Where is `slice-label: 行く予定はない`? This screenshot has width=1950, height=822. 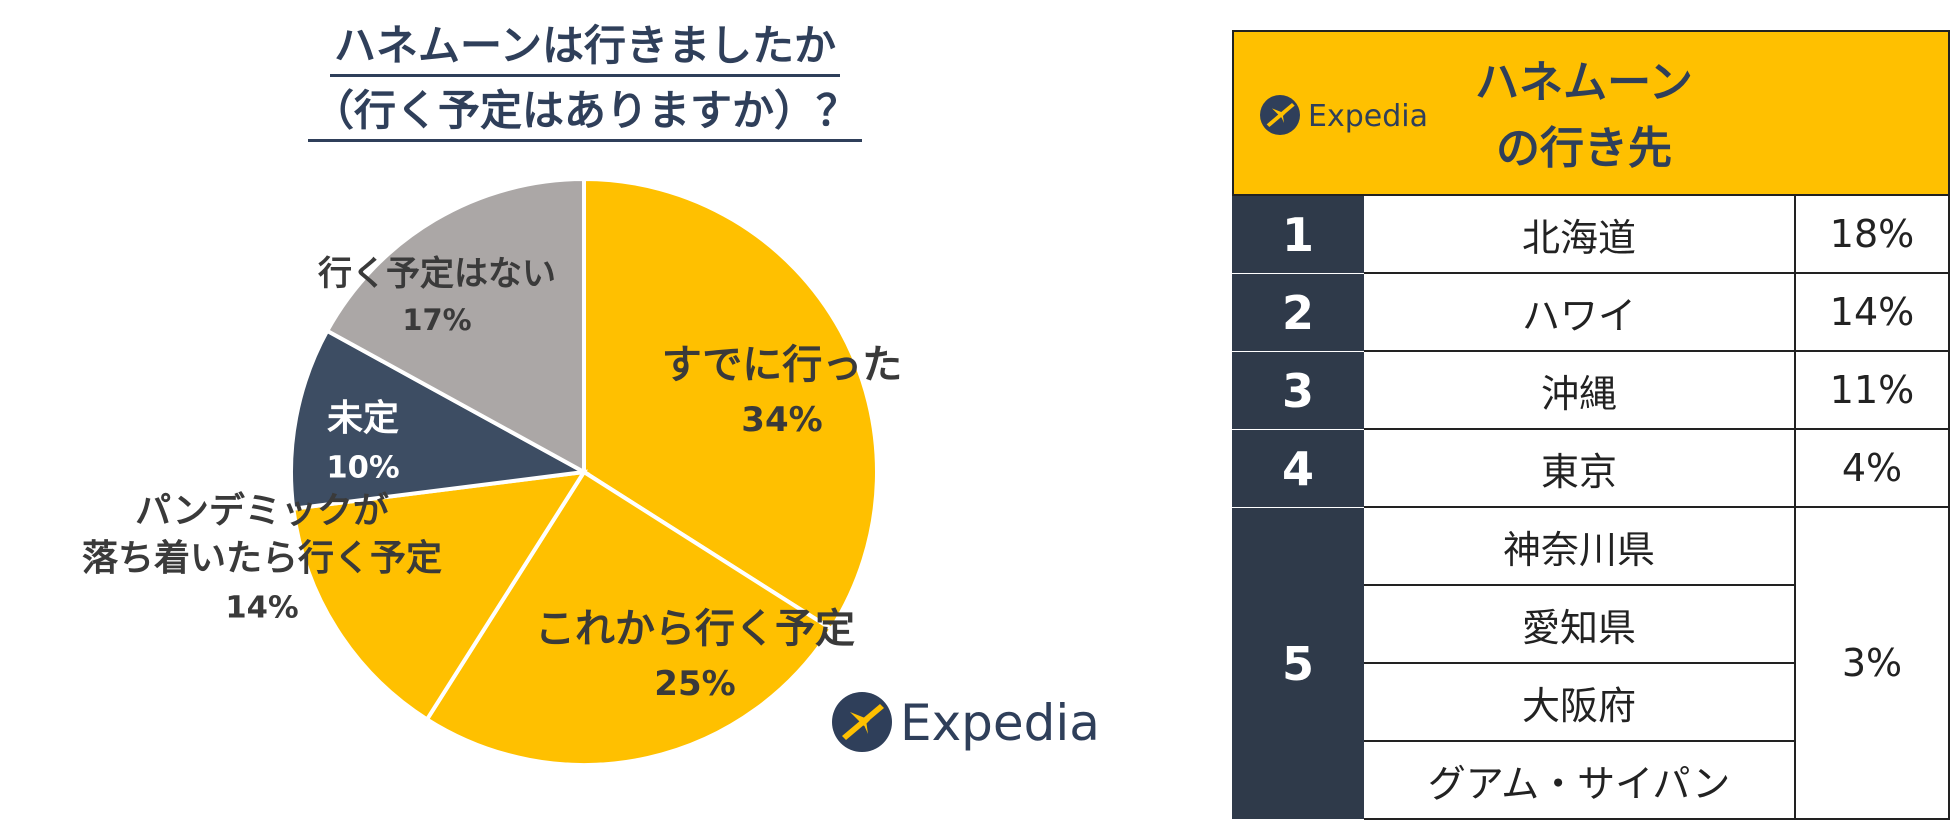
slice-label: 行く予定はない is located at coordinates (437, 274).